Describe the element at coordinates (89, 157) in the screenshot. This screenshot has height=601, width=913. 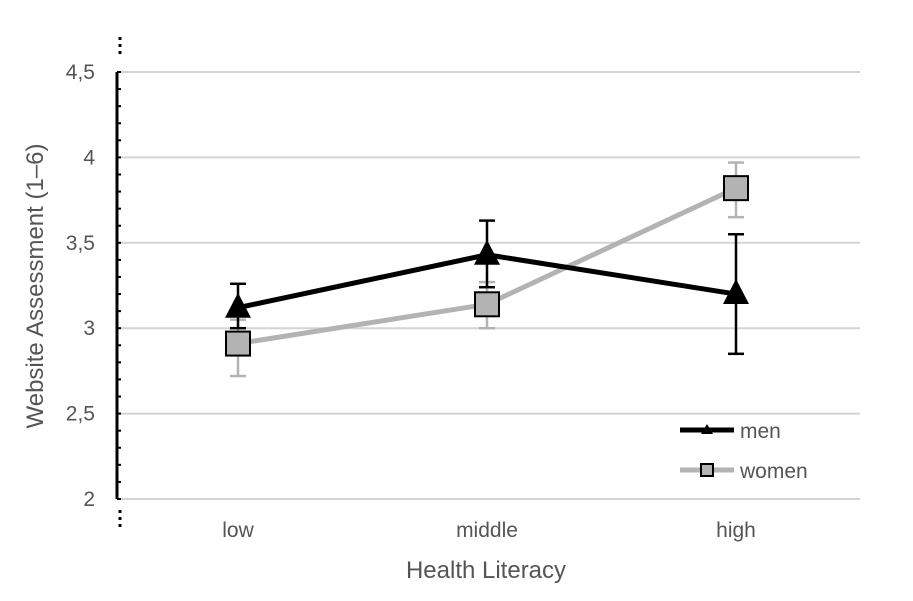
I see `y-tick-label: 4` at that location.